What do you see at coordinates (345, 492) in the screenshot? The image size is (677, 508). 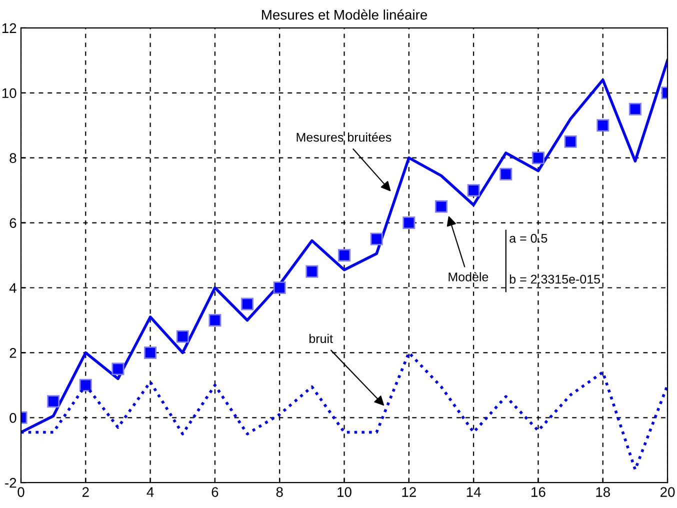 I see `x-tick-label: 10` at bounding box center [345, 492].